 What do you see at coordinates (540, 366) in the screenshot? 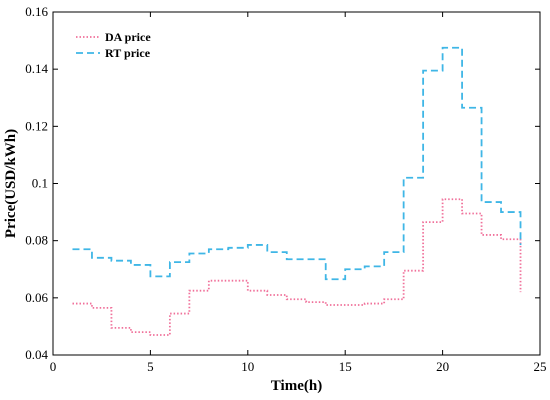
I see `x-tick-label: 25` at bounding box center [540, 366].